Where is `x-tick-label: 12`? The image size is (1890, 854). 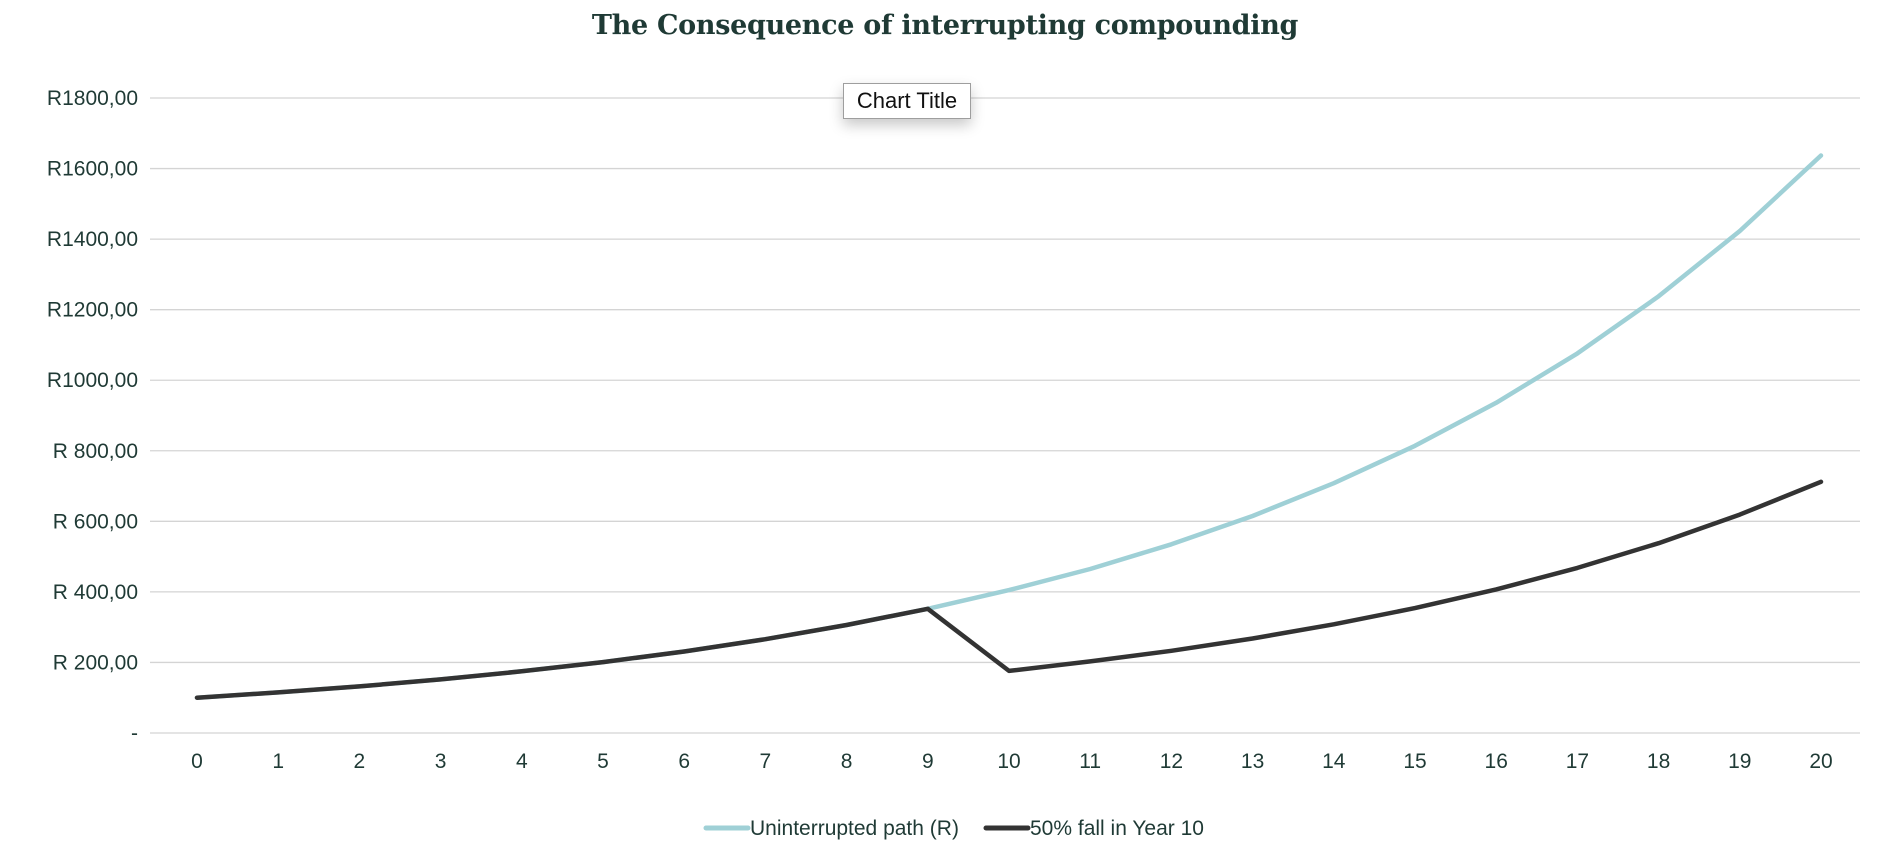
x-tick-label: 12 is located at coordinates (1171, 761).